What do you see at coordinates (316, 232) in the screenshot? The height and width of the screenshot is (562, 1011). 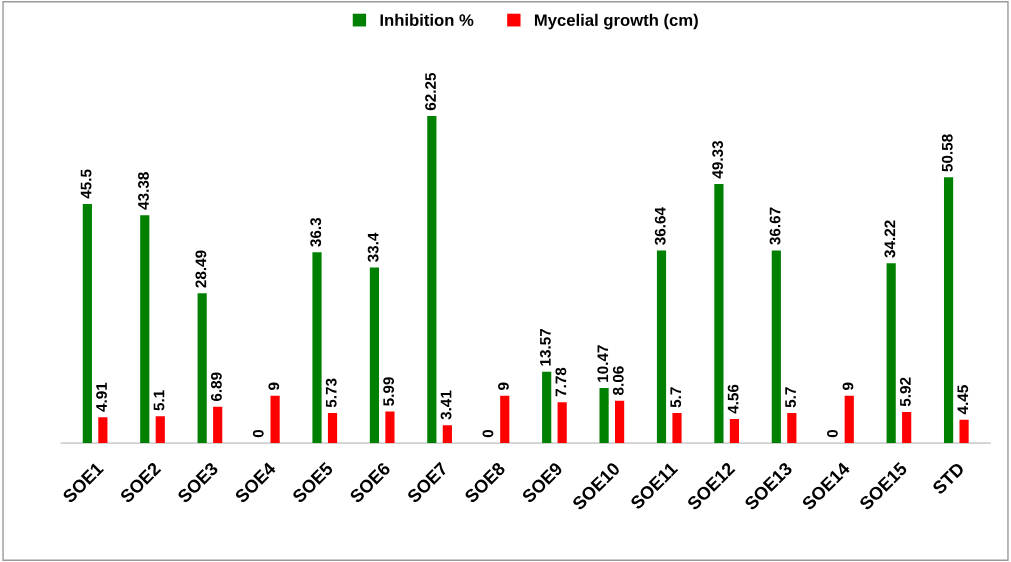 I see `data-label: 36.3` at bounding box center [316, 232].